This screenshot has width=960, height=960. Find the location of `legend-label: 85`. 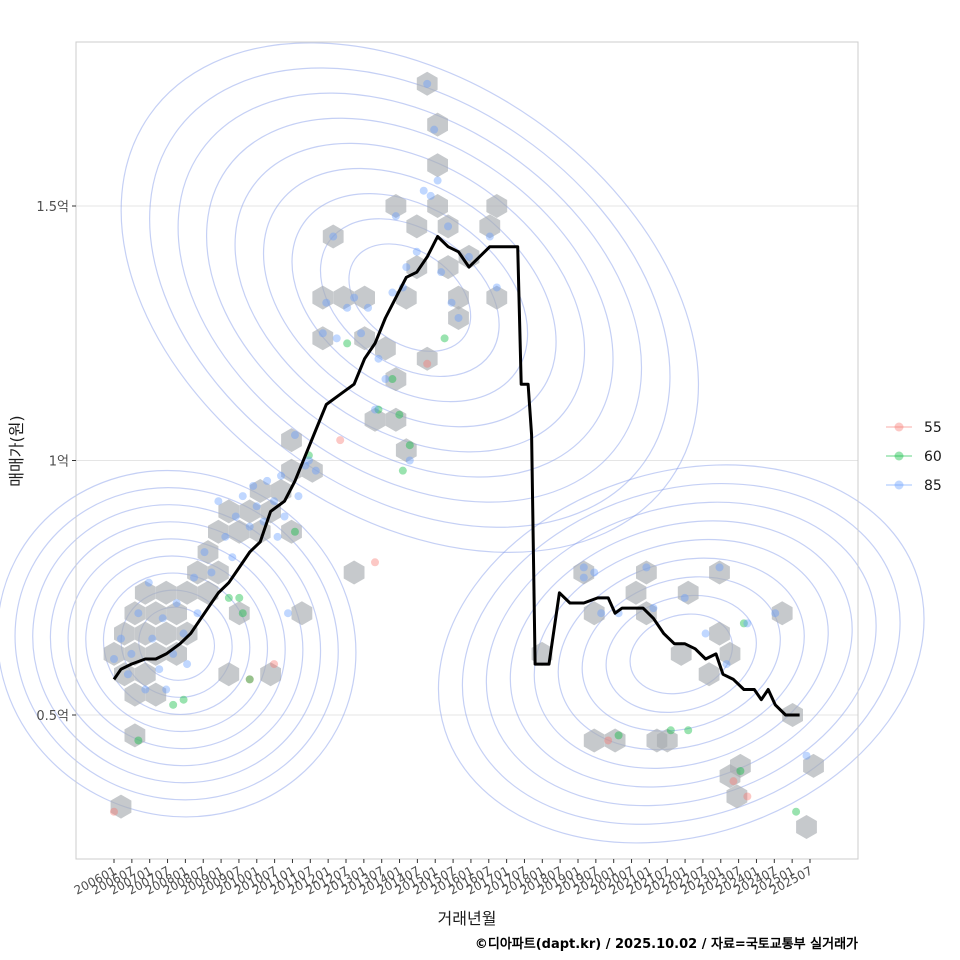

legend-label: 85 is located at coordinates (933, 486).